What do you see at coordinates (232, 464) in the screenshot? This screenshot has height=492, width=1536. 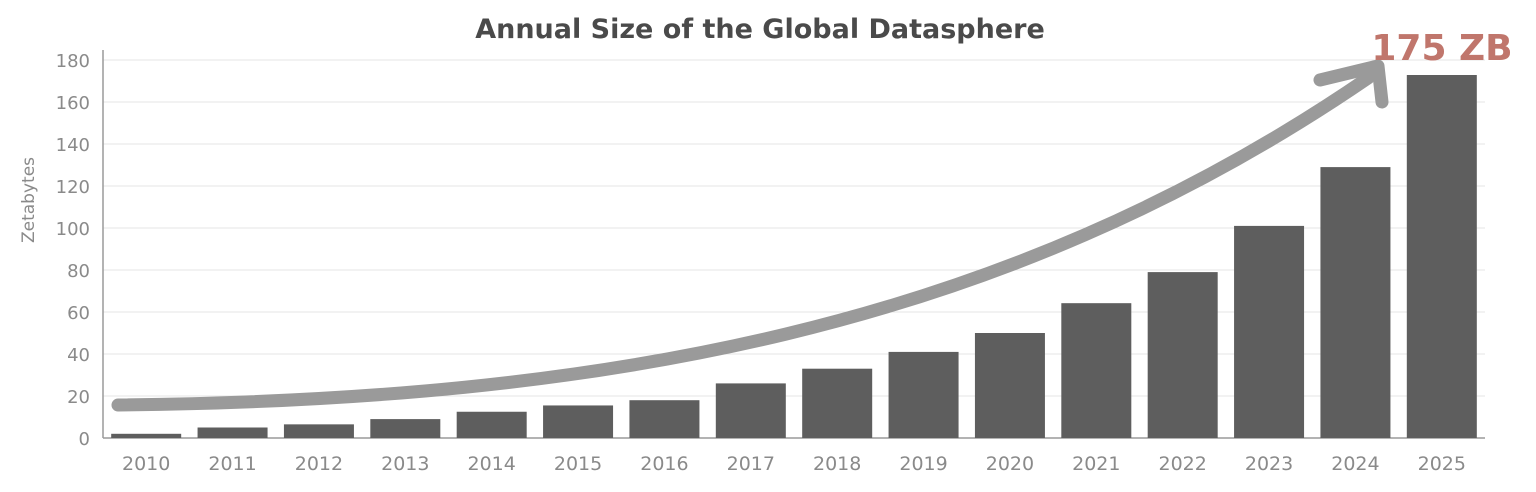 I see `x-tick-label: 2011` at bounding box center [232, 464].